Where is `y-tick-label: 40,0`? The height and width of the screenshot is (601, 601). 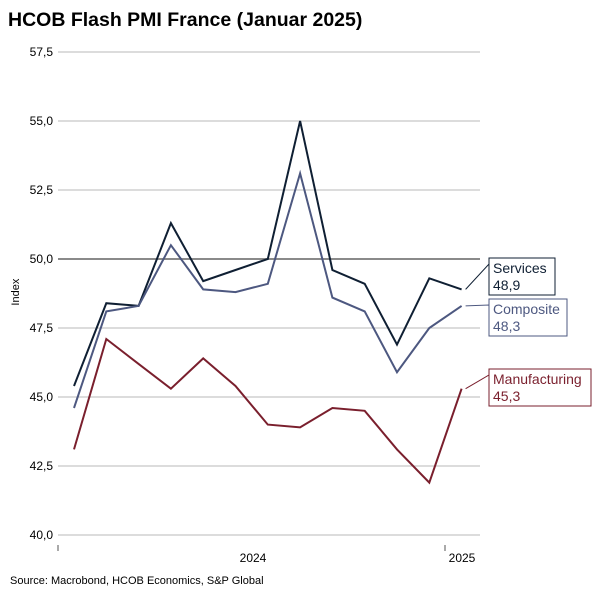
y-tick-label: 40,0 is located at coordinates (42, 535).